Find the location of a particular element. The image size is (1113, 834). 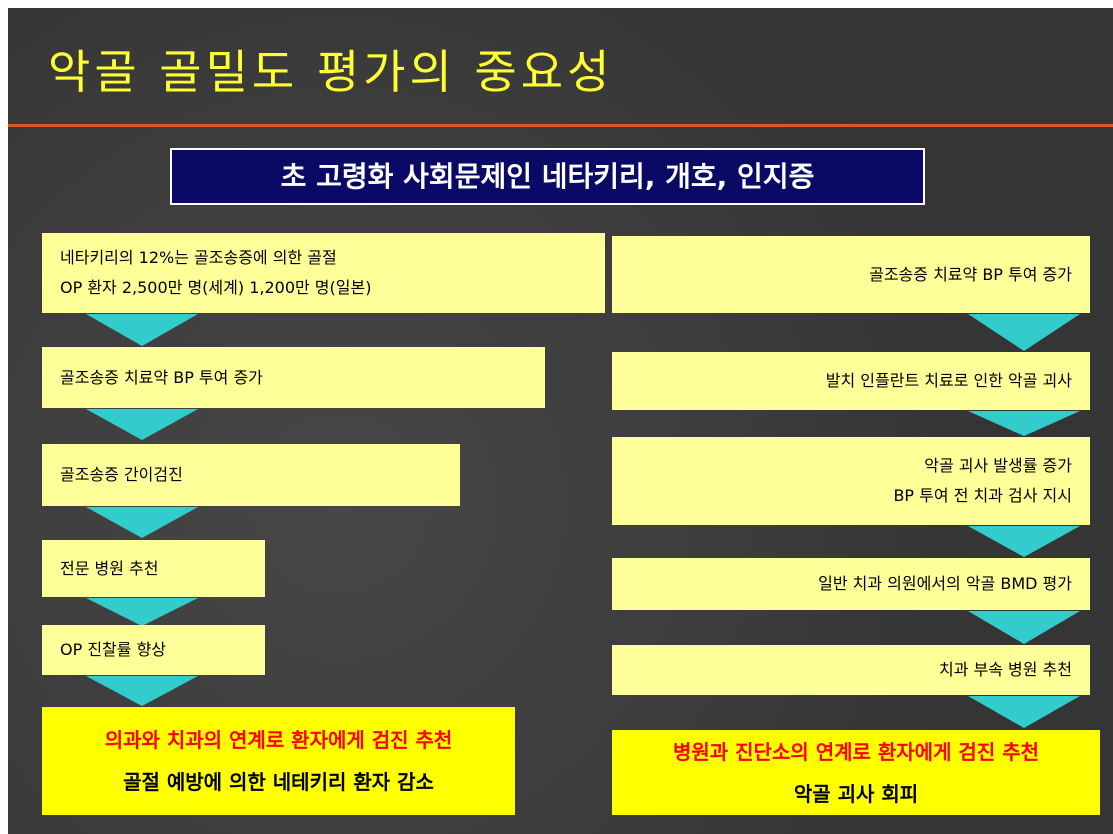

box-text: 골절 예방에 의한 네테키리 환자 감소 is located at coordinates (278, 782).